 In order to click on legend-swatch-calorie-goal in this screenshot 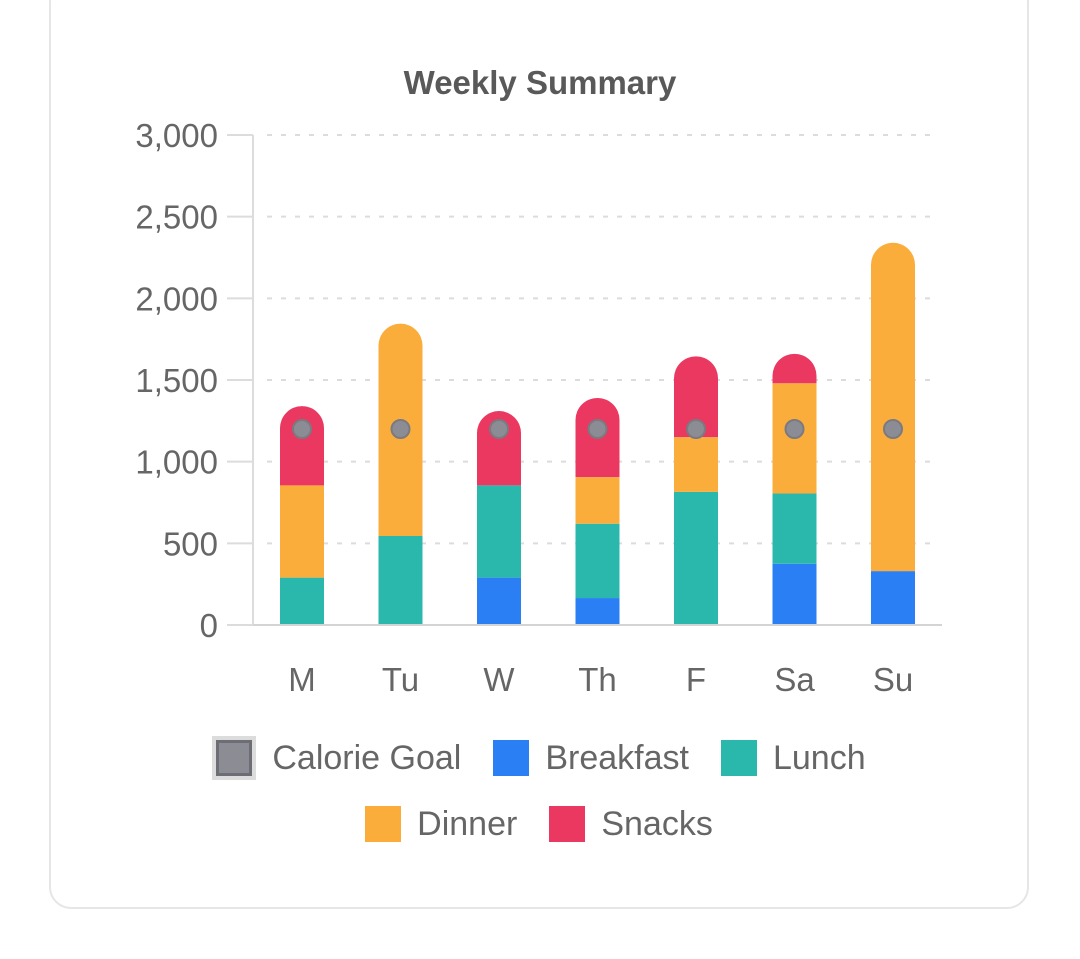, I will do `click(234, 758)`.